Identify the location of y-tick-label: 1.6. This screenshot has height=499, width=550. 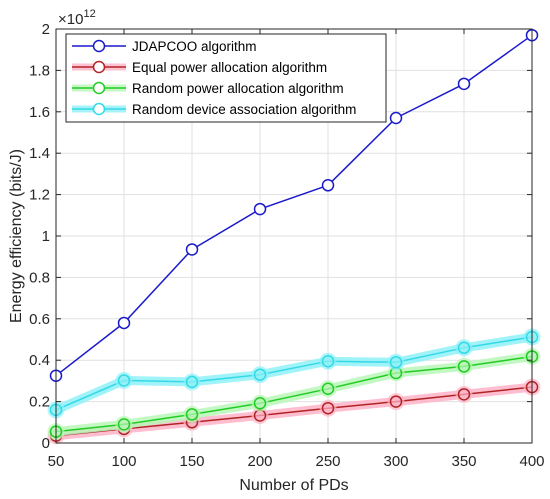
(39, 112).